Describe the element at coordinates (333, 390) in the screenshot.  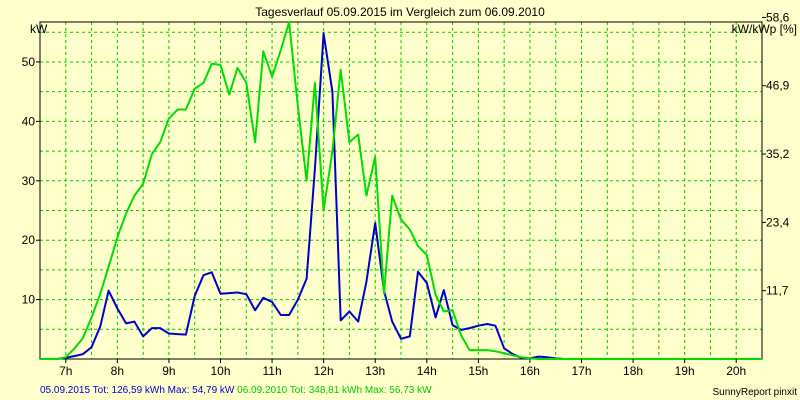
I see `footer-series2-summary: 06.09.2010 Tot: 348,81 kWh Max: 56,73 kW` at that location.